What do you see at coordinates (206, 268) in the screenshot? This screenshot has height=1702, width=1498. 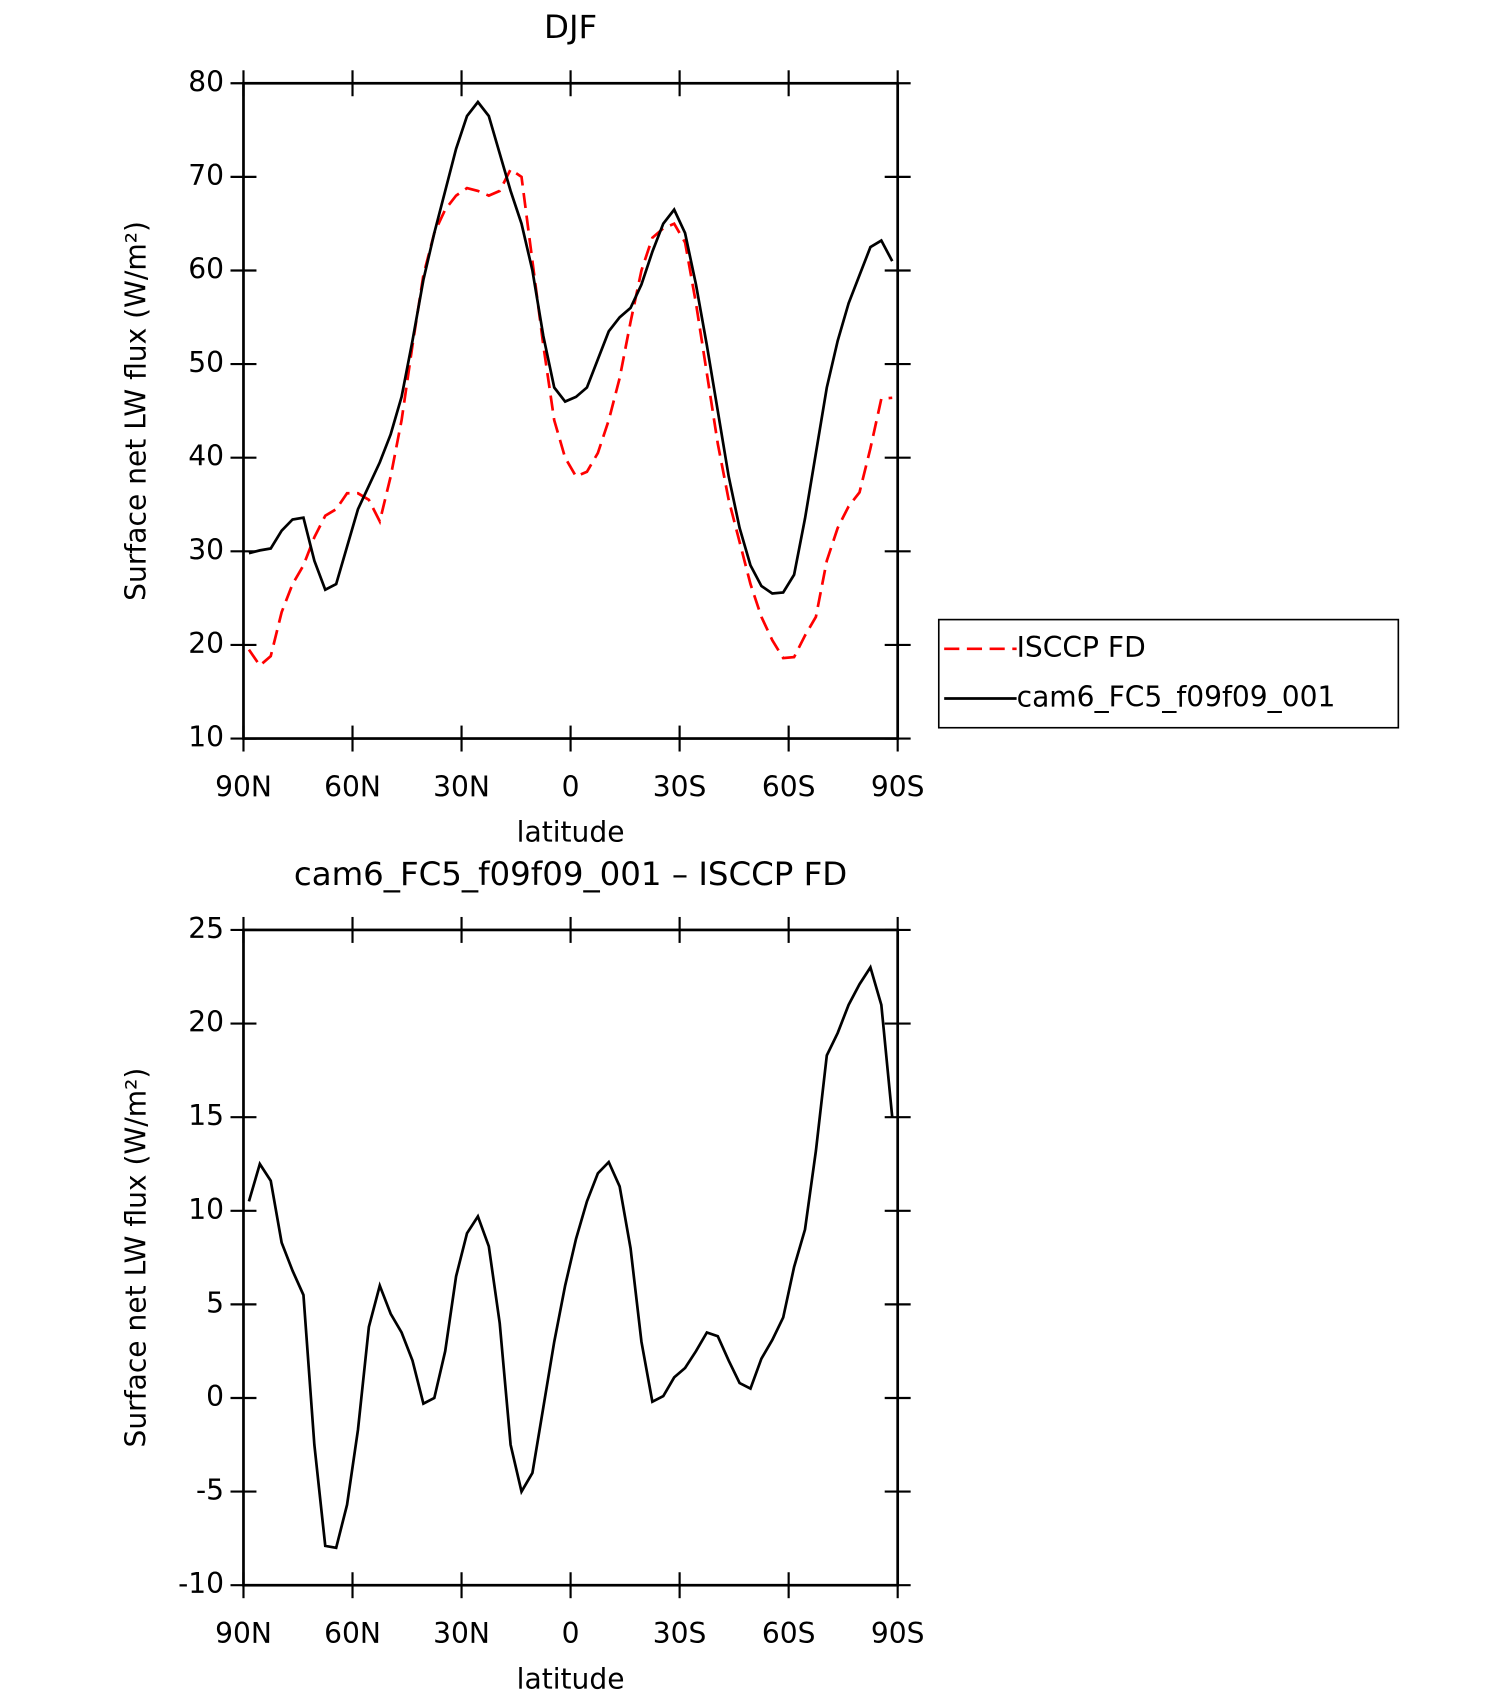 I see `y-tick-label: 60` at bounding box center [206, 268].